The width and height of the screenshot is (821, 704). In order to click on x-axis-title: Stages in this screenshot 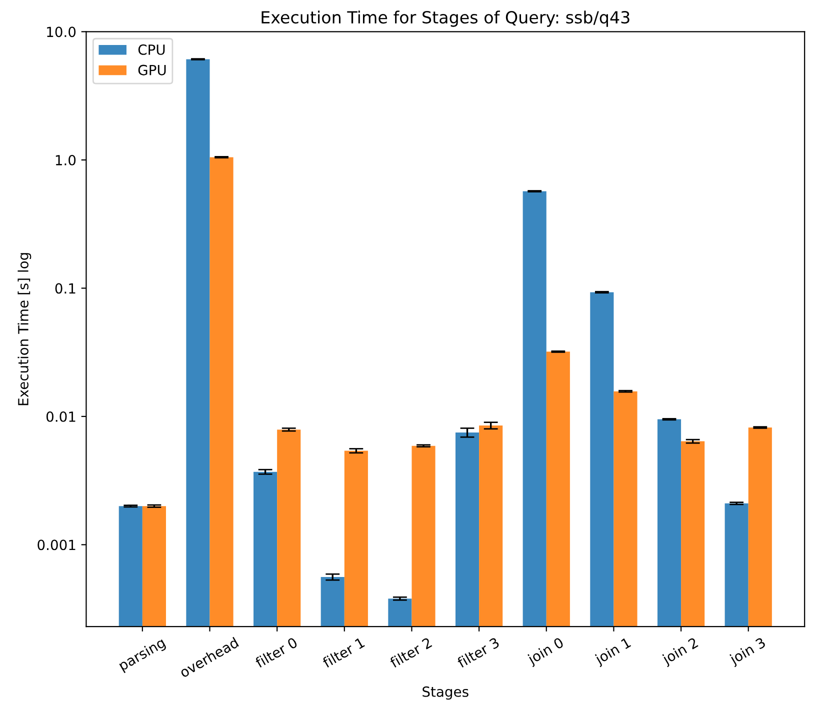, I will do `click(445, 693)`.